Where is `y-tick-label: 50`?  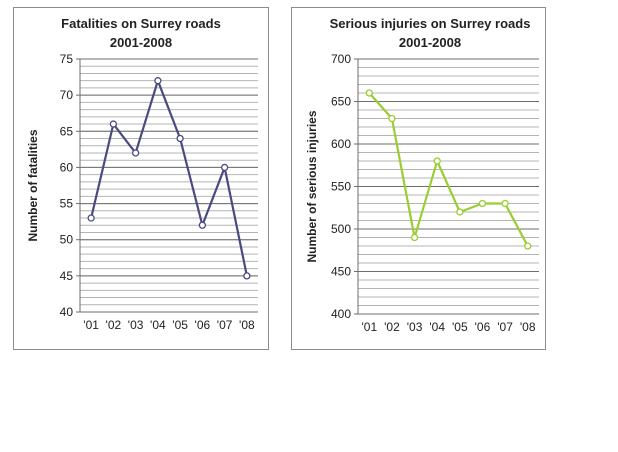 y-tick-label: 50 is located at coordinates (67, 240).